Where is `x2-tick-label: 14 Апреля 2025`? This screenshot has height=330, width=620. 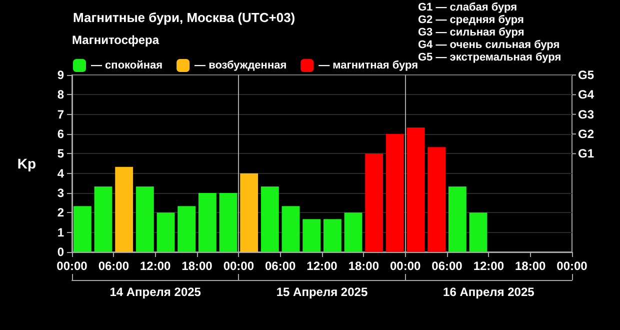 x2-tick-label: 14 Апреля 2025 is located at coordinates (156, 292).